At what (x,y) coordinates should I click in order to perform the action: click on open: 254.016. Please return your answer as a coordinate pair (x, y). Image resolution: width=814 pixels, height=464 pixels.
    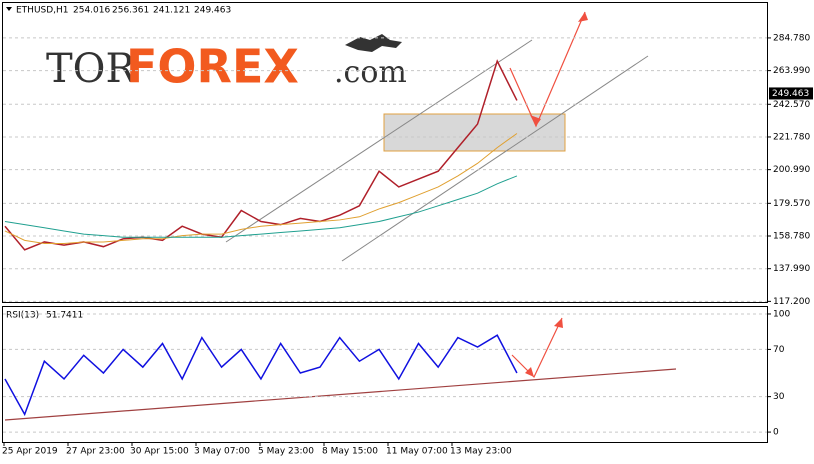
    Looking at the image, I should click on (91, 11).